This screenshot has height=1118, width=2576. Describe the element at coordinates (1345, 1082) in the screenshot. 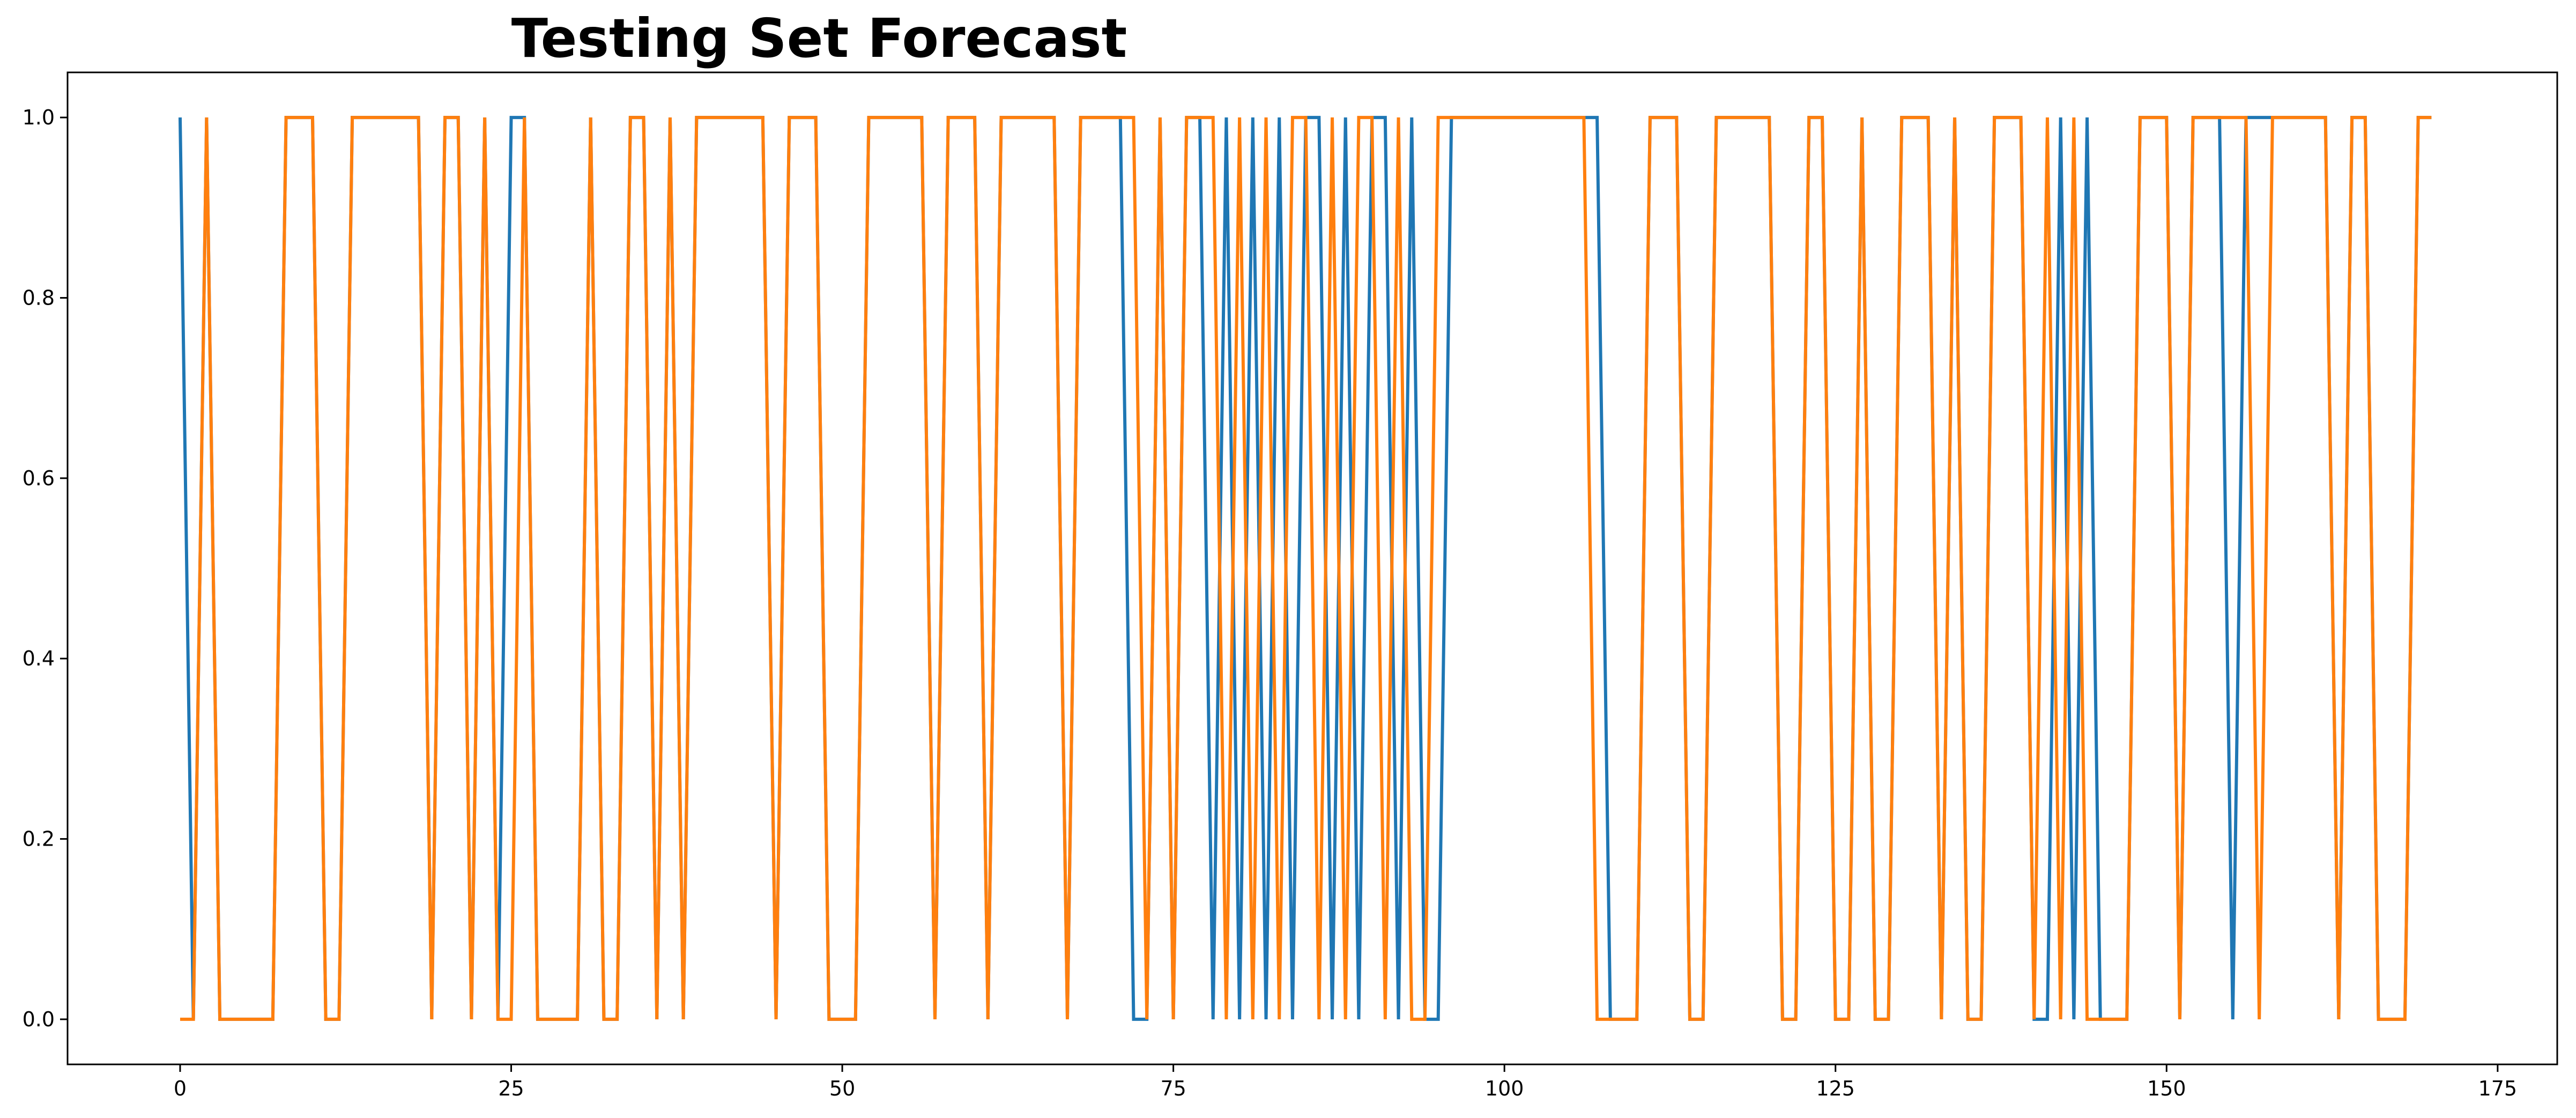

I see `x-axis: 0 25 50 75 100 125 150 175` at that location.